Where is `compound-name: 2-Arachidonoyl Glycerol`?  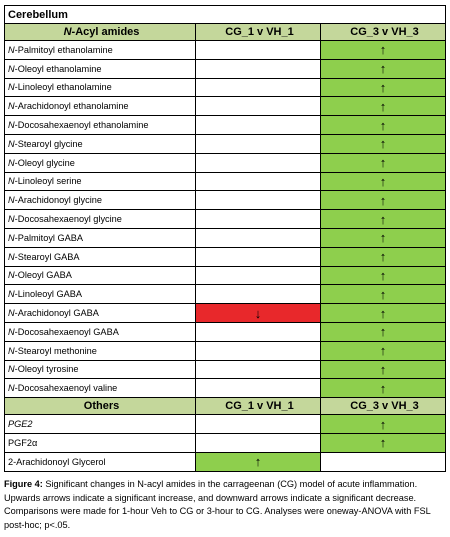 compound-name: 2-Arachidonoyl Glycerol is located at coordinates (100, 461).